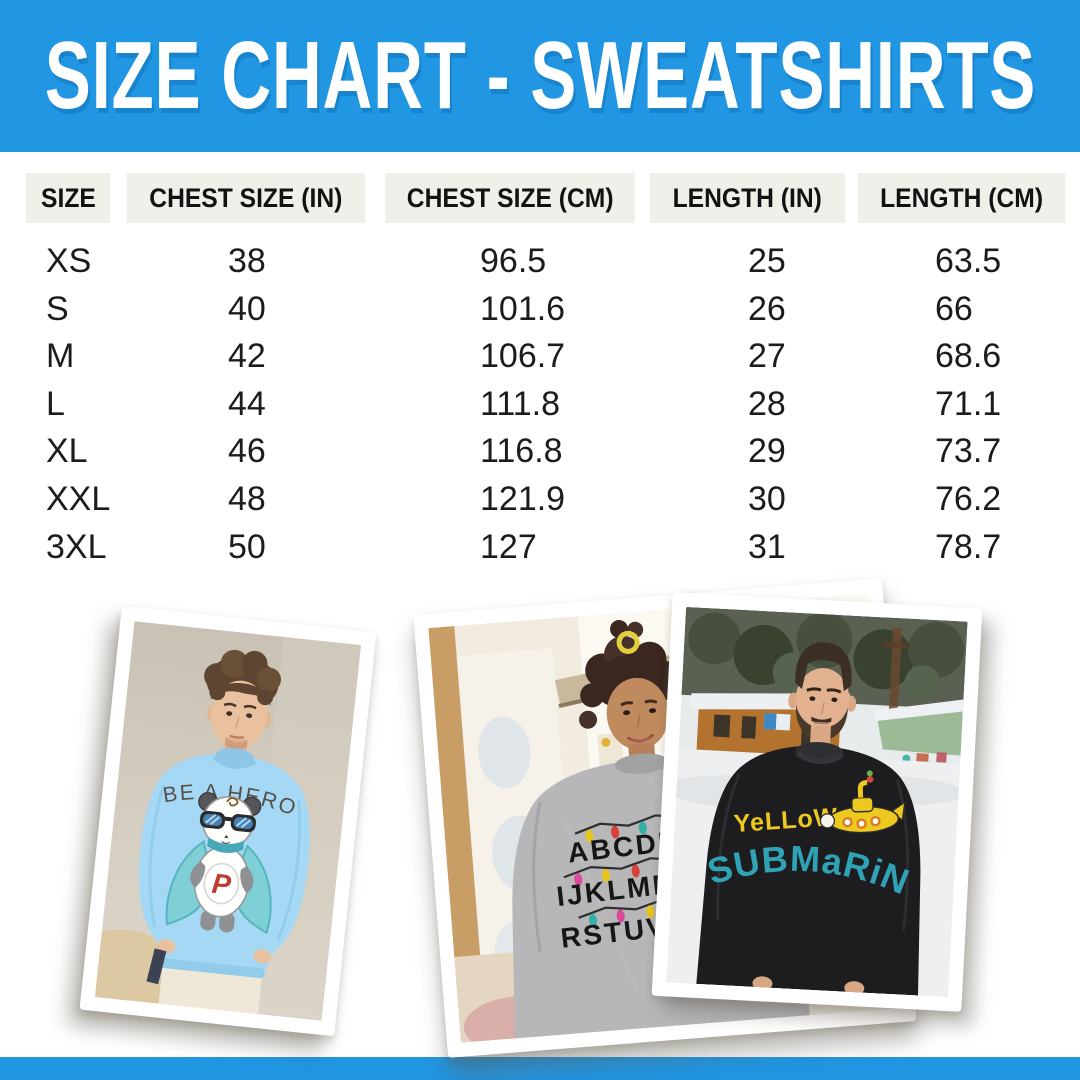 The image size is (1080, 1080). What do you see at coordinates (968, 261) in the screenshot?
I see `cell-length-cm: 63.5` at bounding box center [968, 261].